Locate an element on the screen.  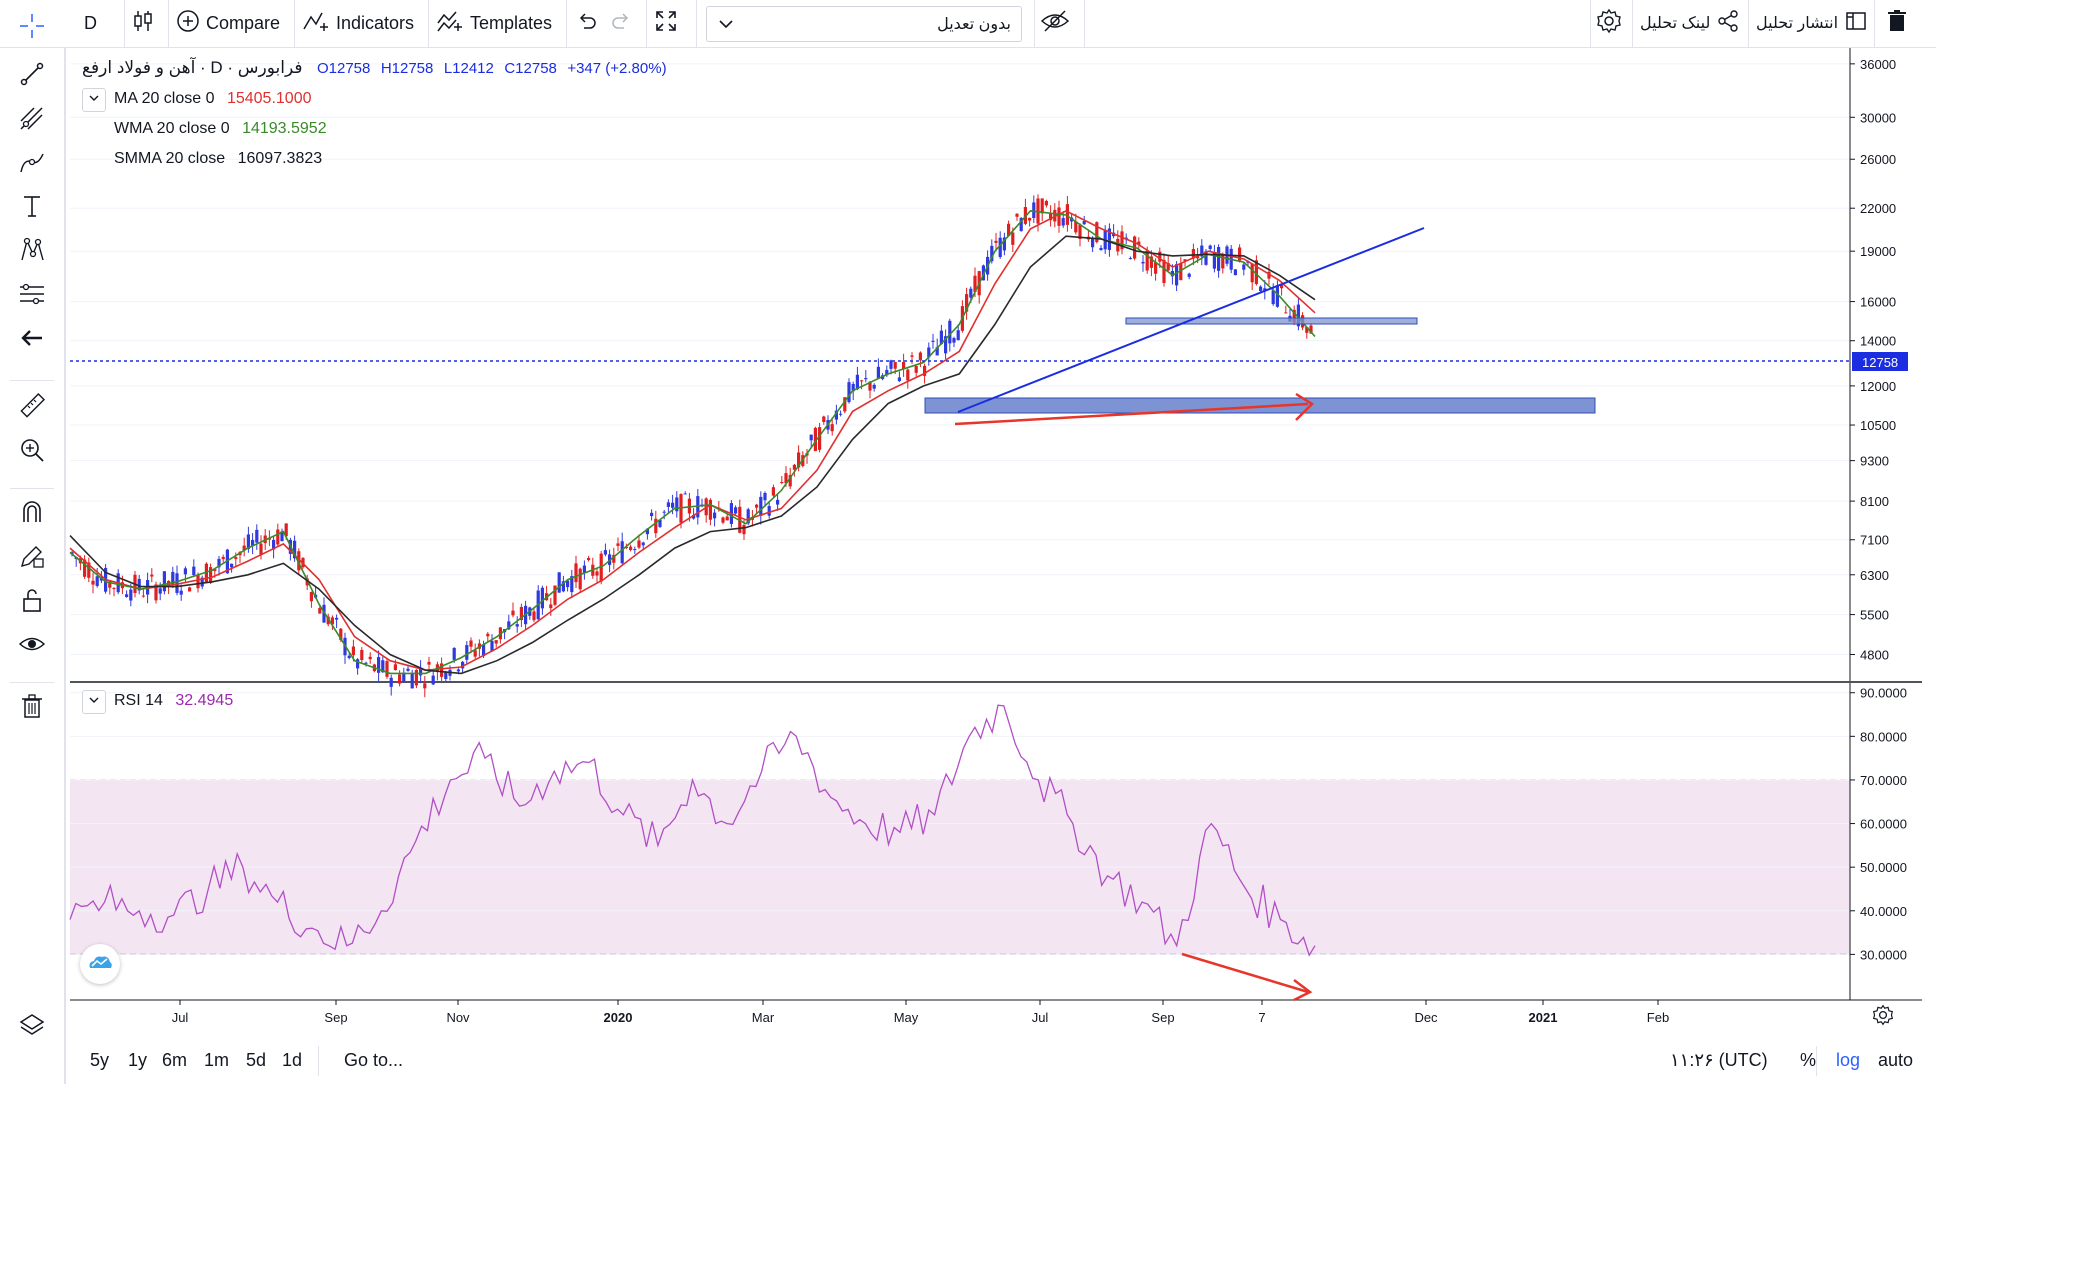
visibility-tool is located at coordinates (32, 646).